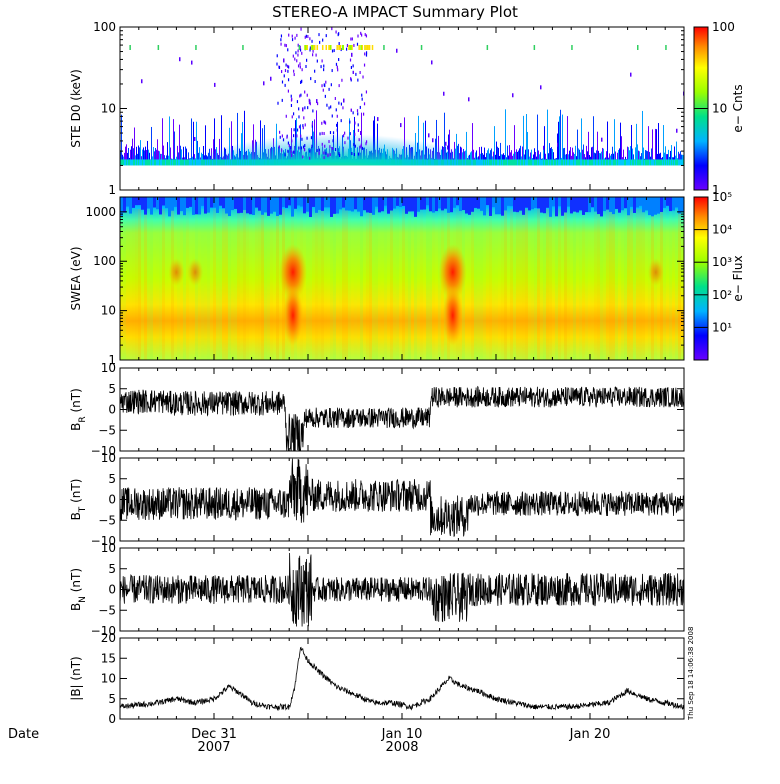 This screenshot has width=780, height=784. Describe the element at coordinates (722, 295) in the screenshot. I see `colorbar-tick-label: 10²` at that location.